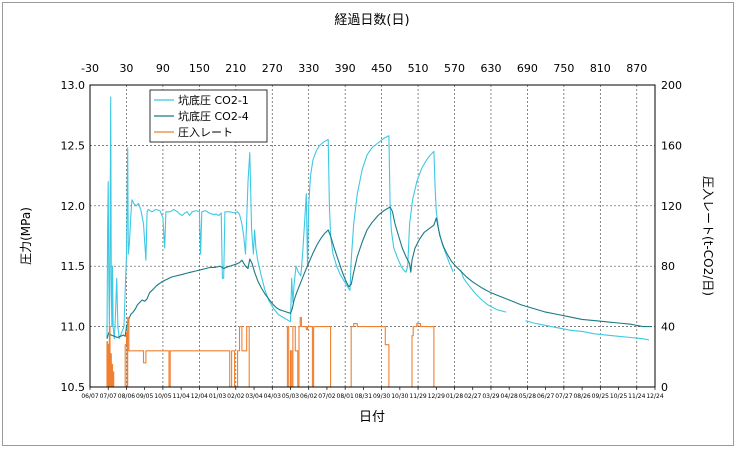 This screenshot has width=738, height=450. I want to click on top-tick-label: 630, so click(490, 68).